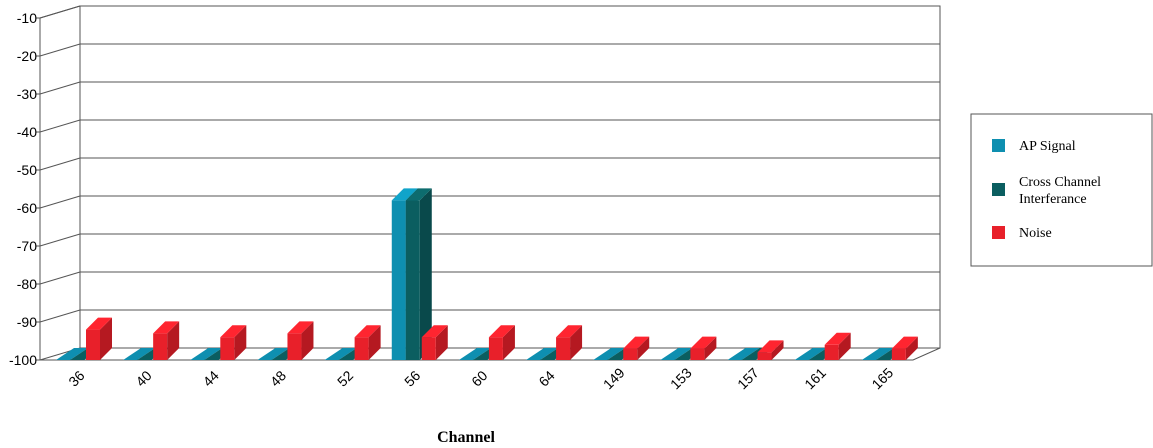 The height and width of the screenshot is (448, 1153). What do you see at coordinates (166, 327) in the screenshot?
I see `bar-noise-40-top` at bounding box center [166, 327].